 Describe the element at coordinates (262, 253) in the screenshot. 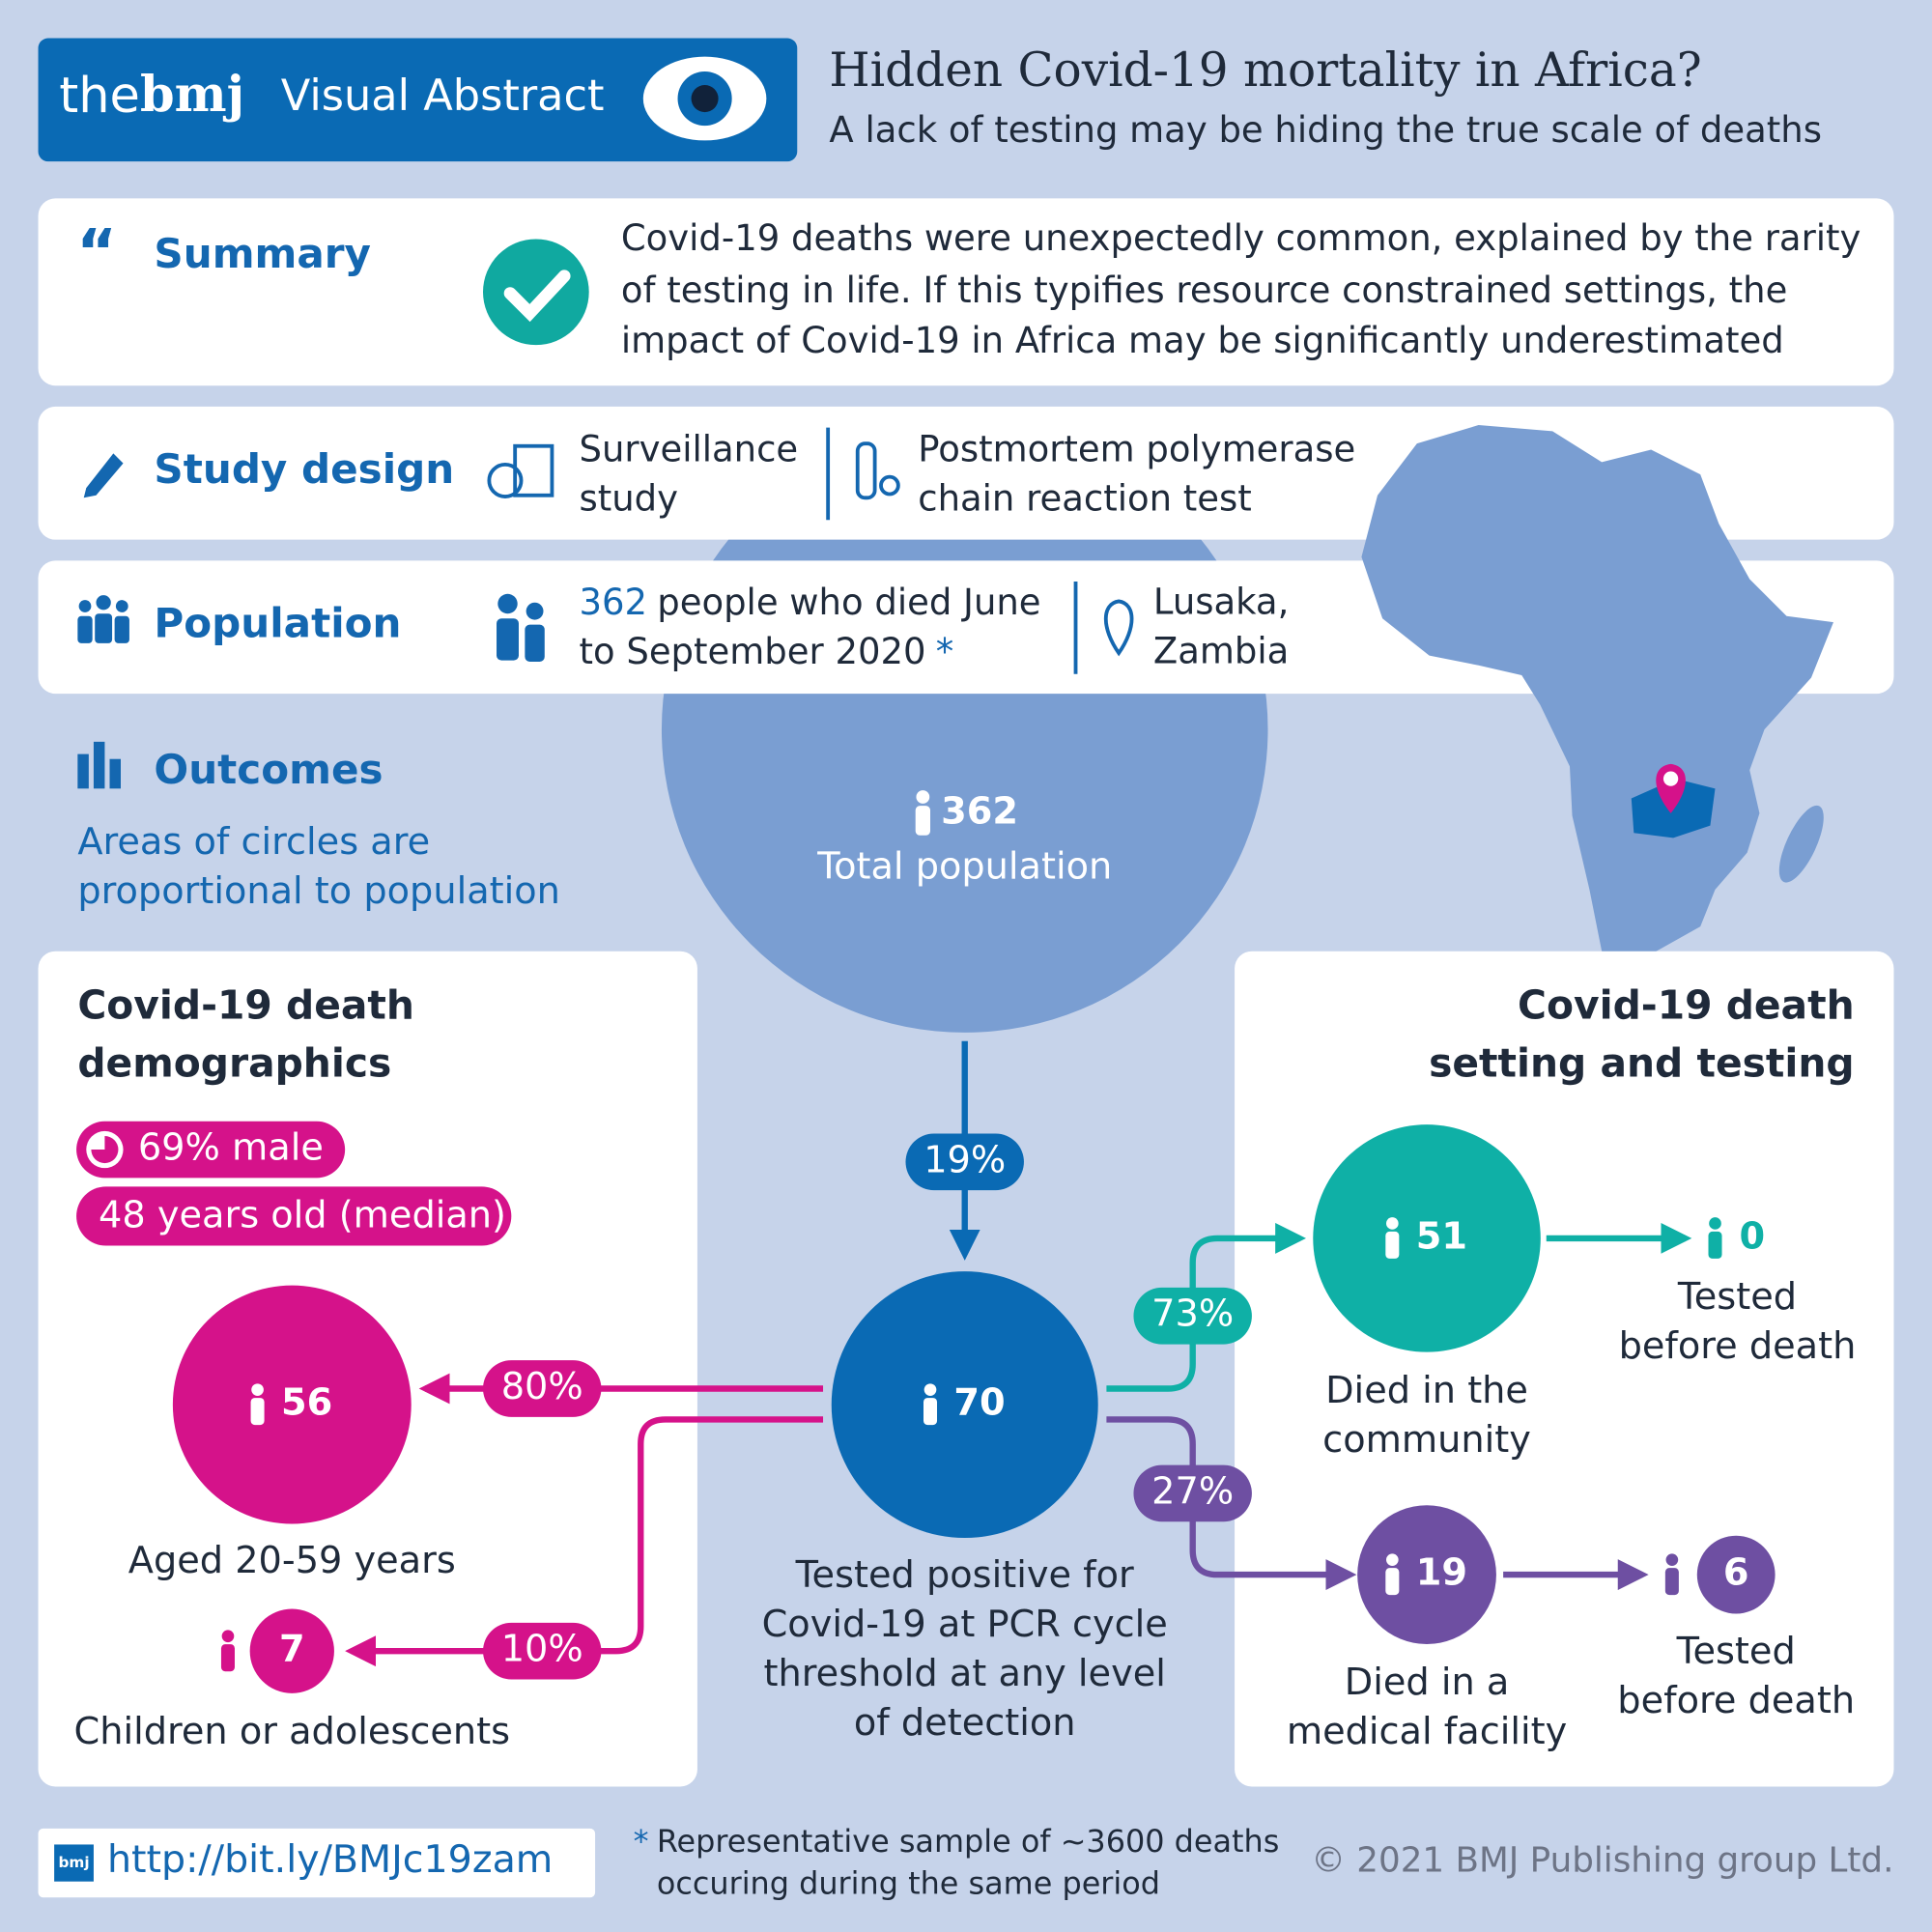

I see `summary-heading: Summary` at that location.